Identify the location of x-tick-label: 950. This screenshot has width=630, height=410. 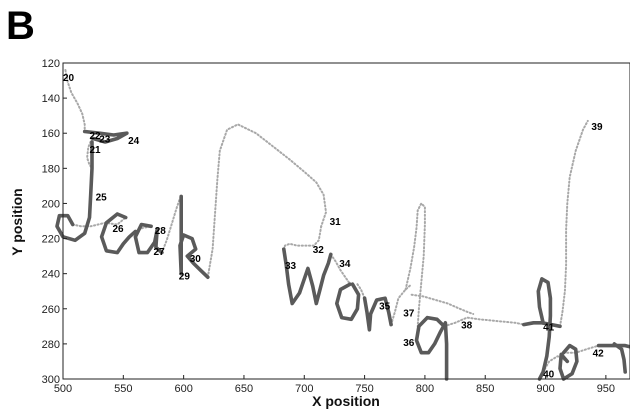
(606, 389).